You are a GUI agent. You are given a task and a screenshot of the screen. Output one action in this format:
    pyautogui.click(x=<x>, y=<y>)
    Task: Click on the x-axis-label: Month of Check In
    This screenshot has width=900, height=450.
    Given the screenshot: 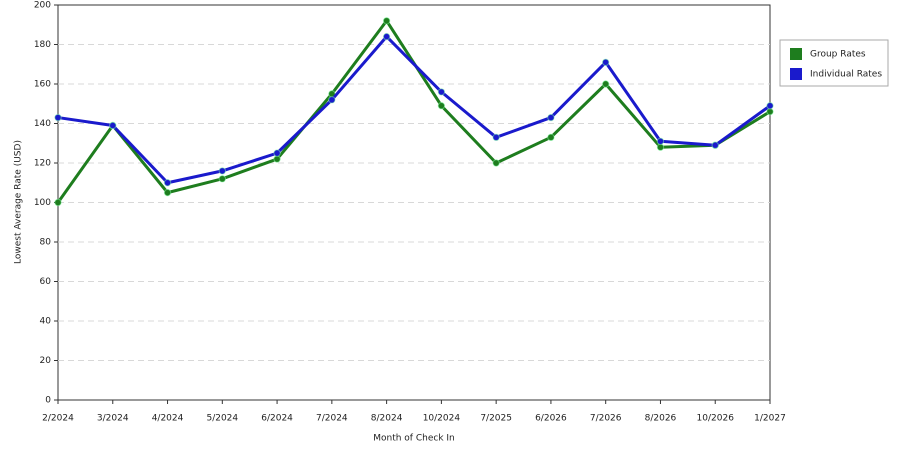 What is the action you would take?
    pyautogui.click(x=414, y=439)
    